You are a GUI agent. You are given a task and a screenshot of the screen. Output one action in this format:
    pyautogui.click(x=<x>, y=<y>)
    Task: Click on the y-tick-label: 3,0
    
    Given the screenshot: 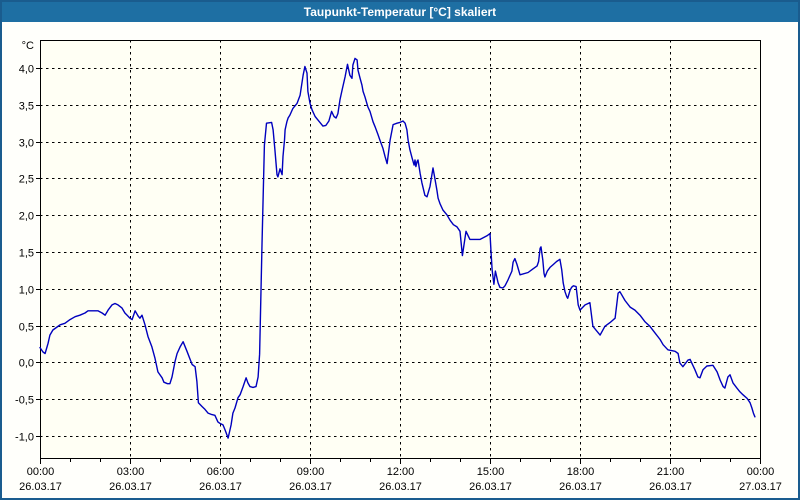 What is the action you would take?
    pyautogui.click(x=26, y=144)
    